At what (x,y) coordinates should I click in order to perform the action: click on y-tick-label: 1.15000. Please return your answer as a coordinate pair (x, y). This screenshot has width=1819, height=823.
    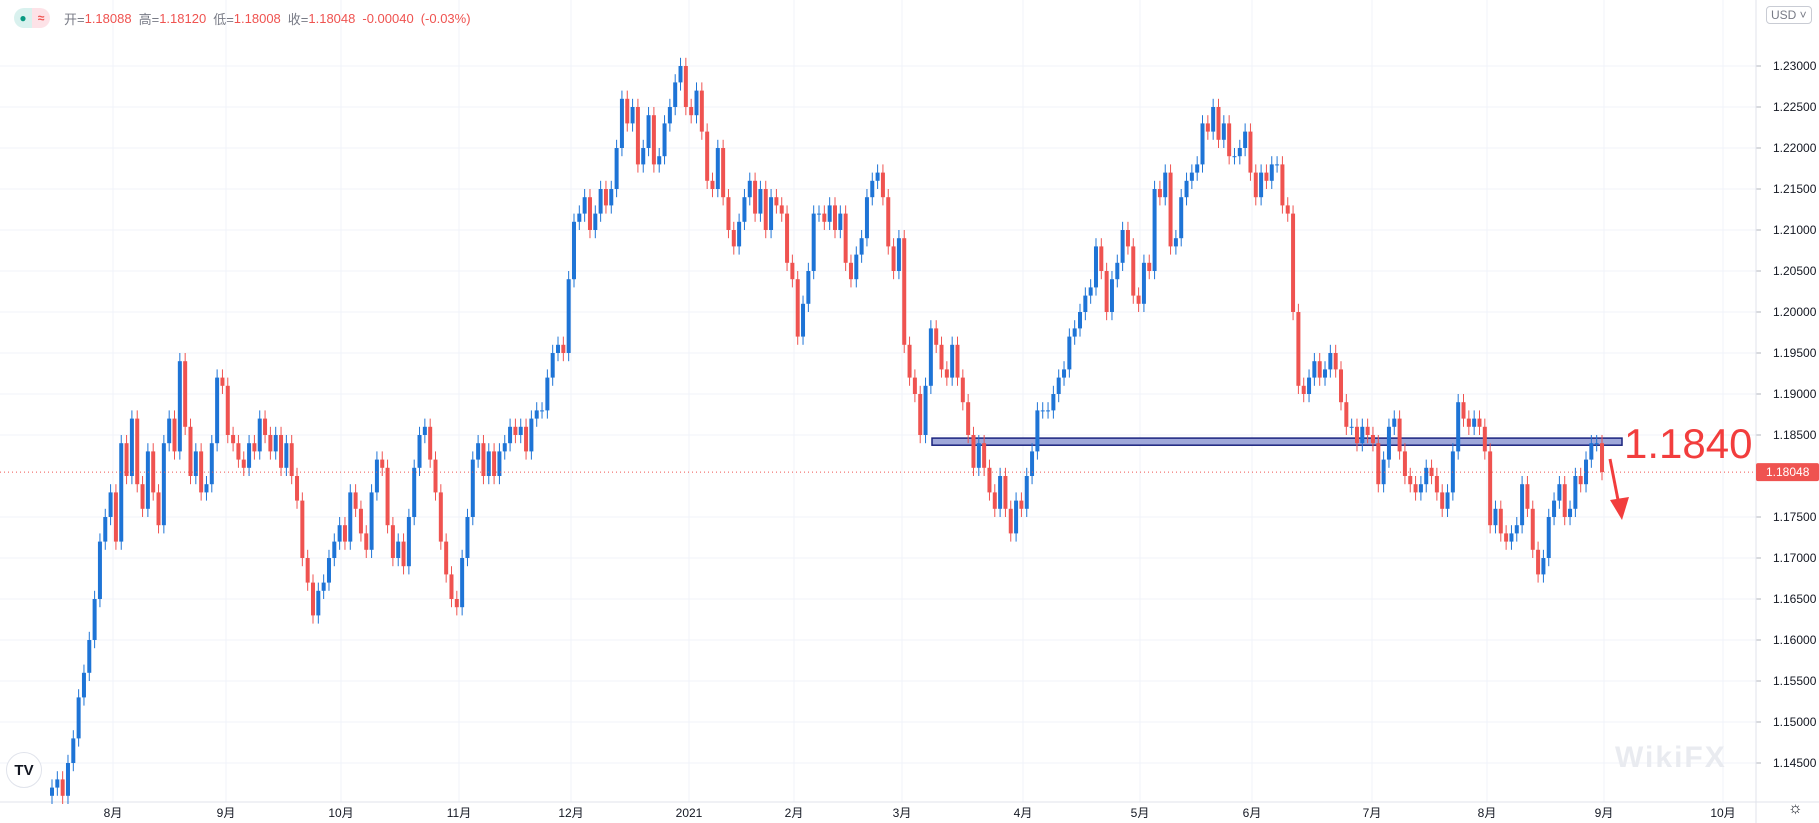
    Looking at the image, I should click on (1795, 722).